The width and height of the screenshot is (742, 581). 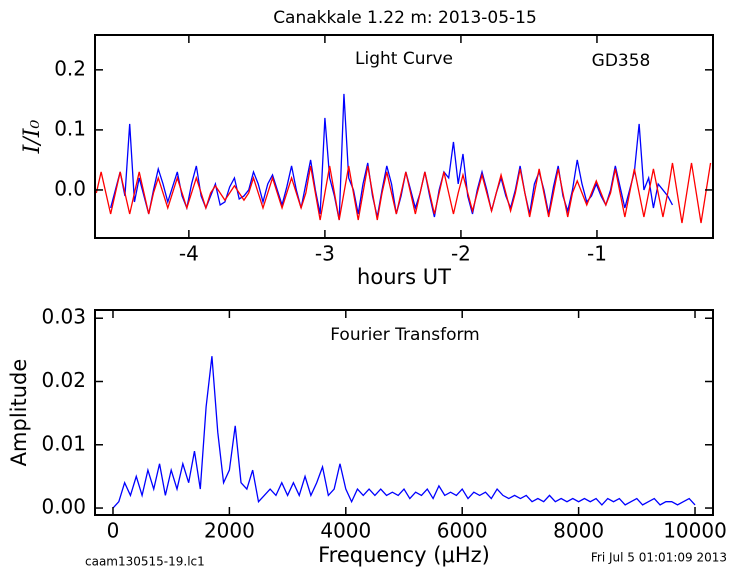 I want to click on annotation: Light Curve, so click(x=404, y=59).